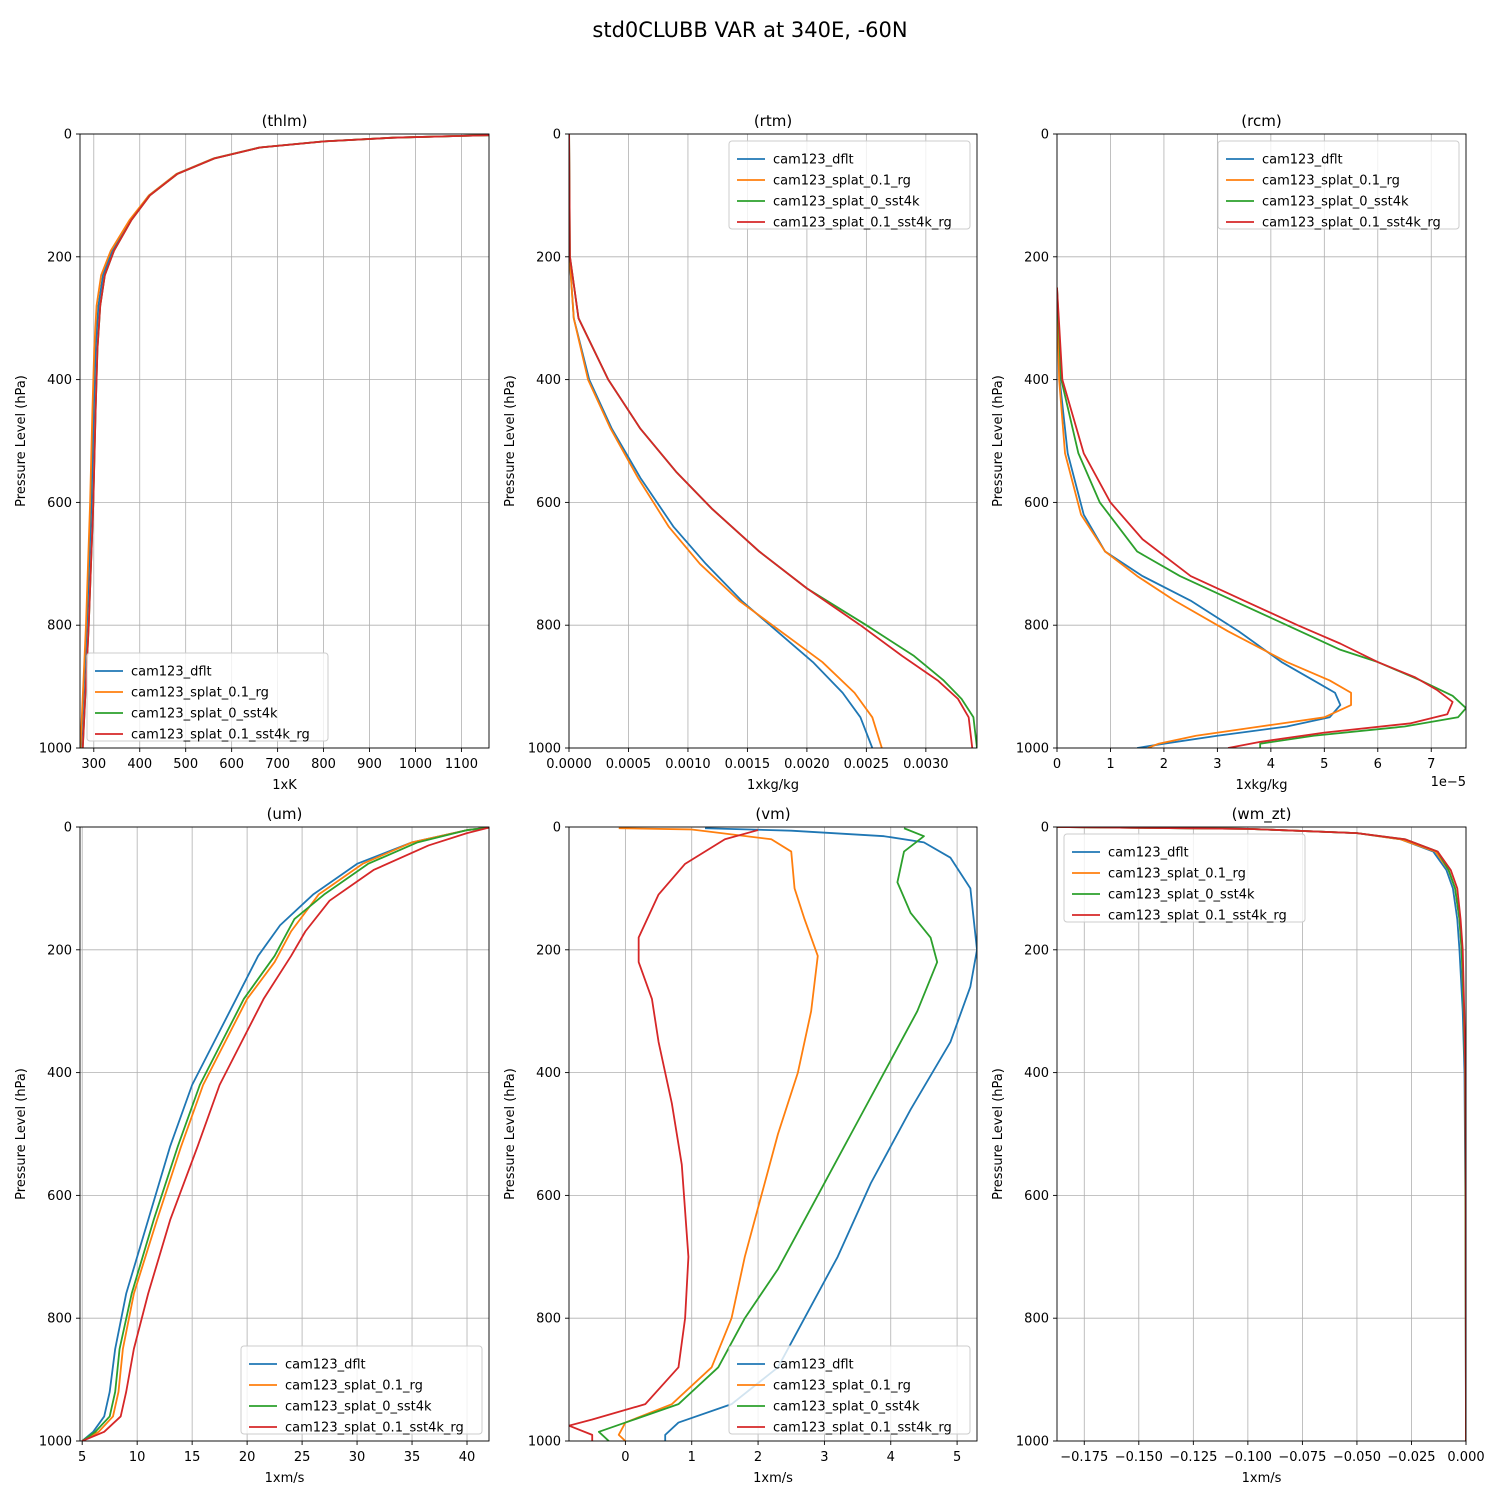  Describe the element at coordinates (231, 764) in the screenshot. I see `x-tick-label: 600` at that location.